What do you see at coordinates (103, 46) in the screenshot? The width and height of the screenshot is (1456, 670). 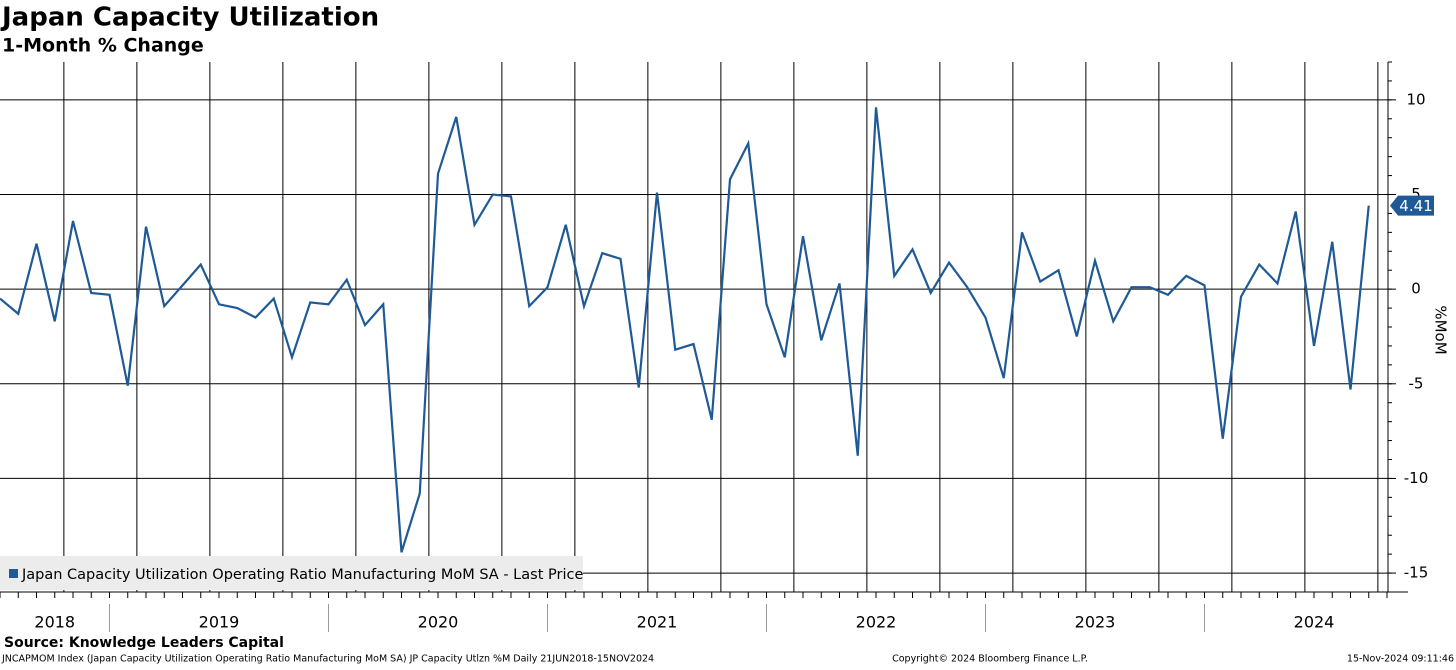 I see `chart-subtitle: 1-Month % Change` at bounding box center [103, 46].